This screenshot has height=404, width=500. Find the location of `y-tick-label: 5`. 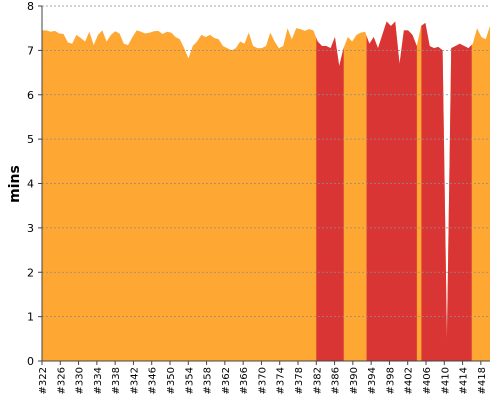

y-tick-label: 5 is located at coordinates (30, 139).